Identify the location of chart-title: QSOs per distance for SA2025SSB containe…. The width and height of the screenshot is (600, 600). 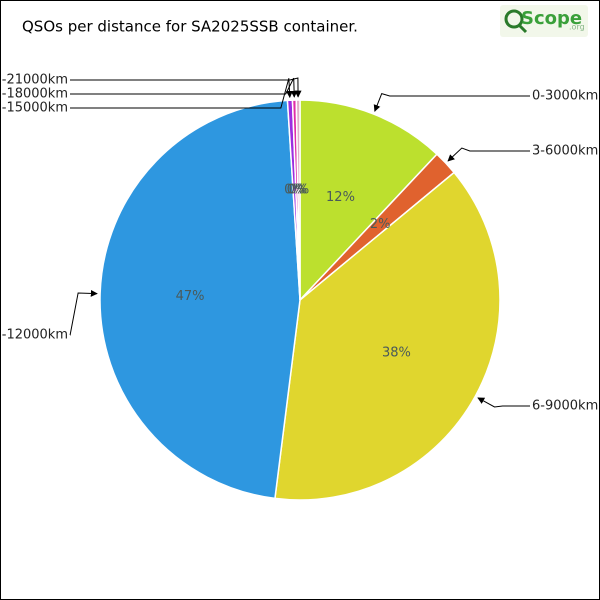
(190, 27).